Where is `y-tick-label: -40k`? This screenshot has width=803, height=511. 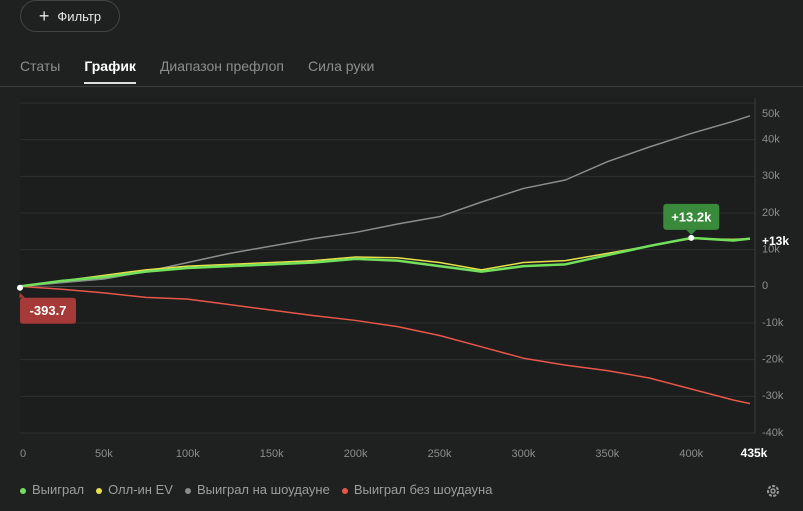 y-tick-label: -40k is located at coordinates (773, 433).